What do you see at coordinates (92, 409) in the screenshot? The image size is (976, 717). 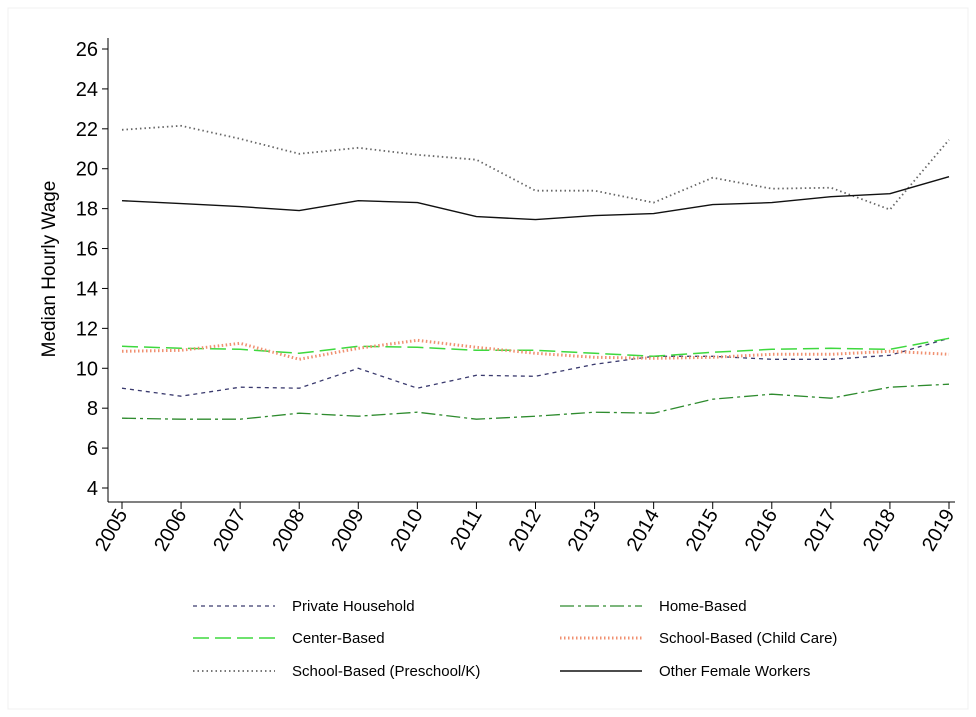 I see `y-tick-label: 8` at bounding box center [92, 409].